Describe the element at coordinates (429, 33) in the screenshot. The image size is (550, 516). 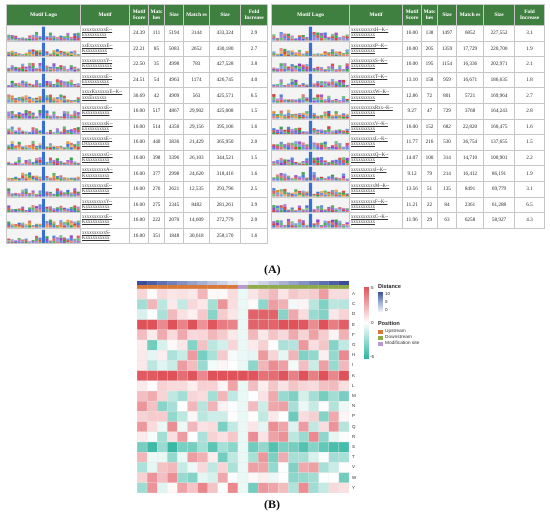
I see `fg-matches-cell: 138` at that location.